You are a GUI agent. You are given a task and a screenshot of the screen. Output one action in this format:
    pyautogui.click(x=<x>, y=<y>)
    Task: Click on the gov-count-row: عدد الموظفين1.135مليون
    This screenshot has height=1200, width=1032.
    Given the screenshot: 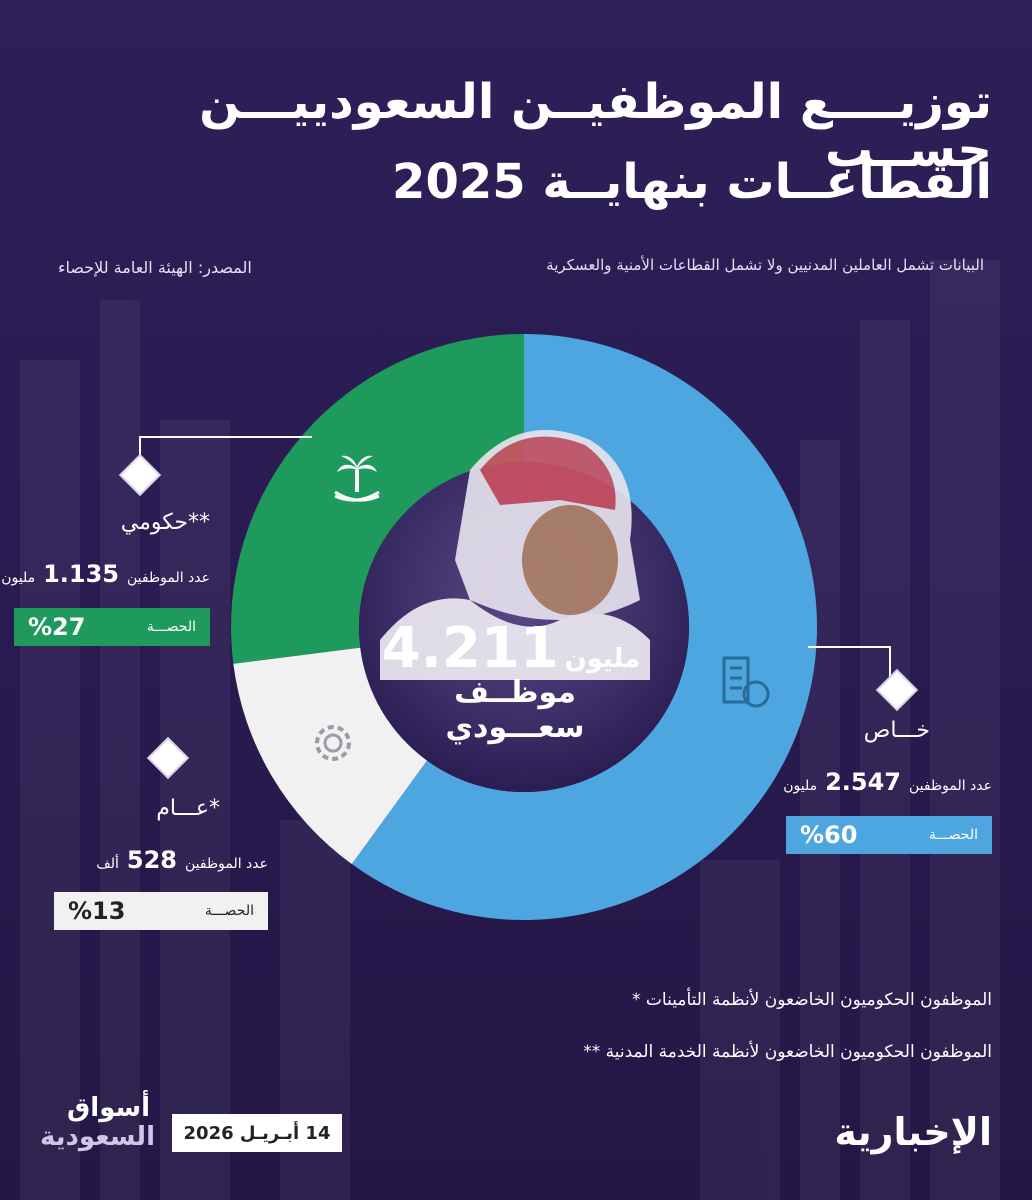 What is the action you would take?
    pyautogui.click(x=105, y=574)
    